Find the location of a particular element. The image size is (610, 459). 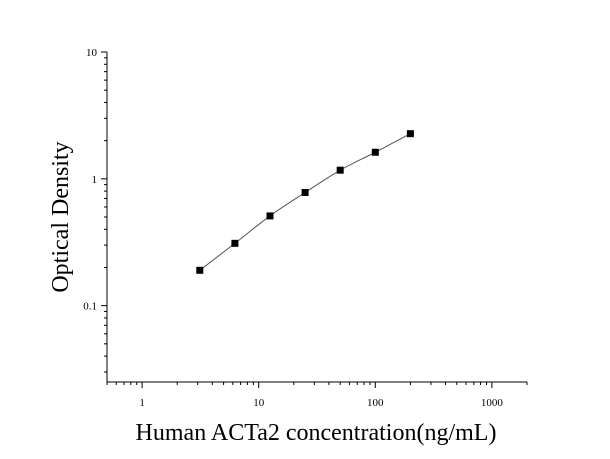

plot-area is located at coordinates (305, 202).